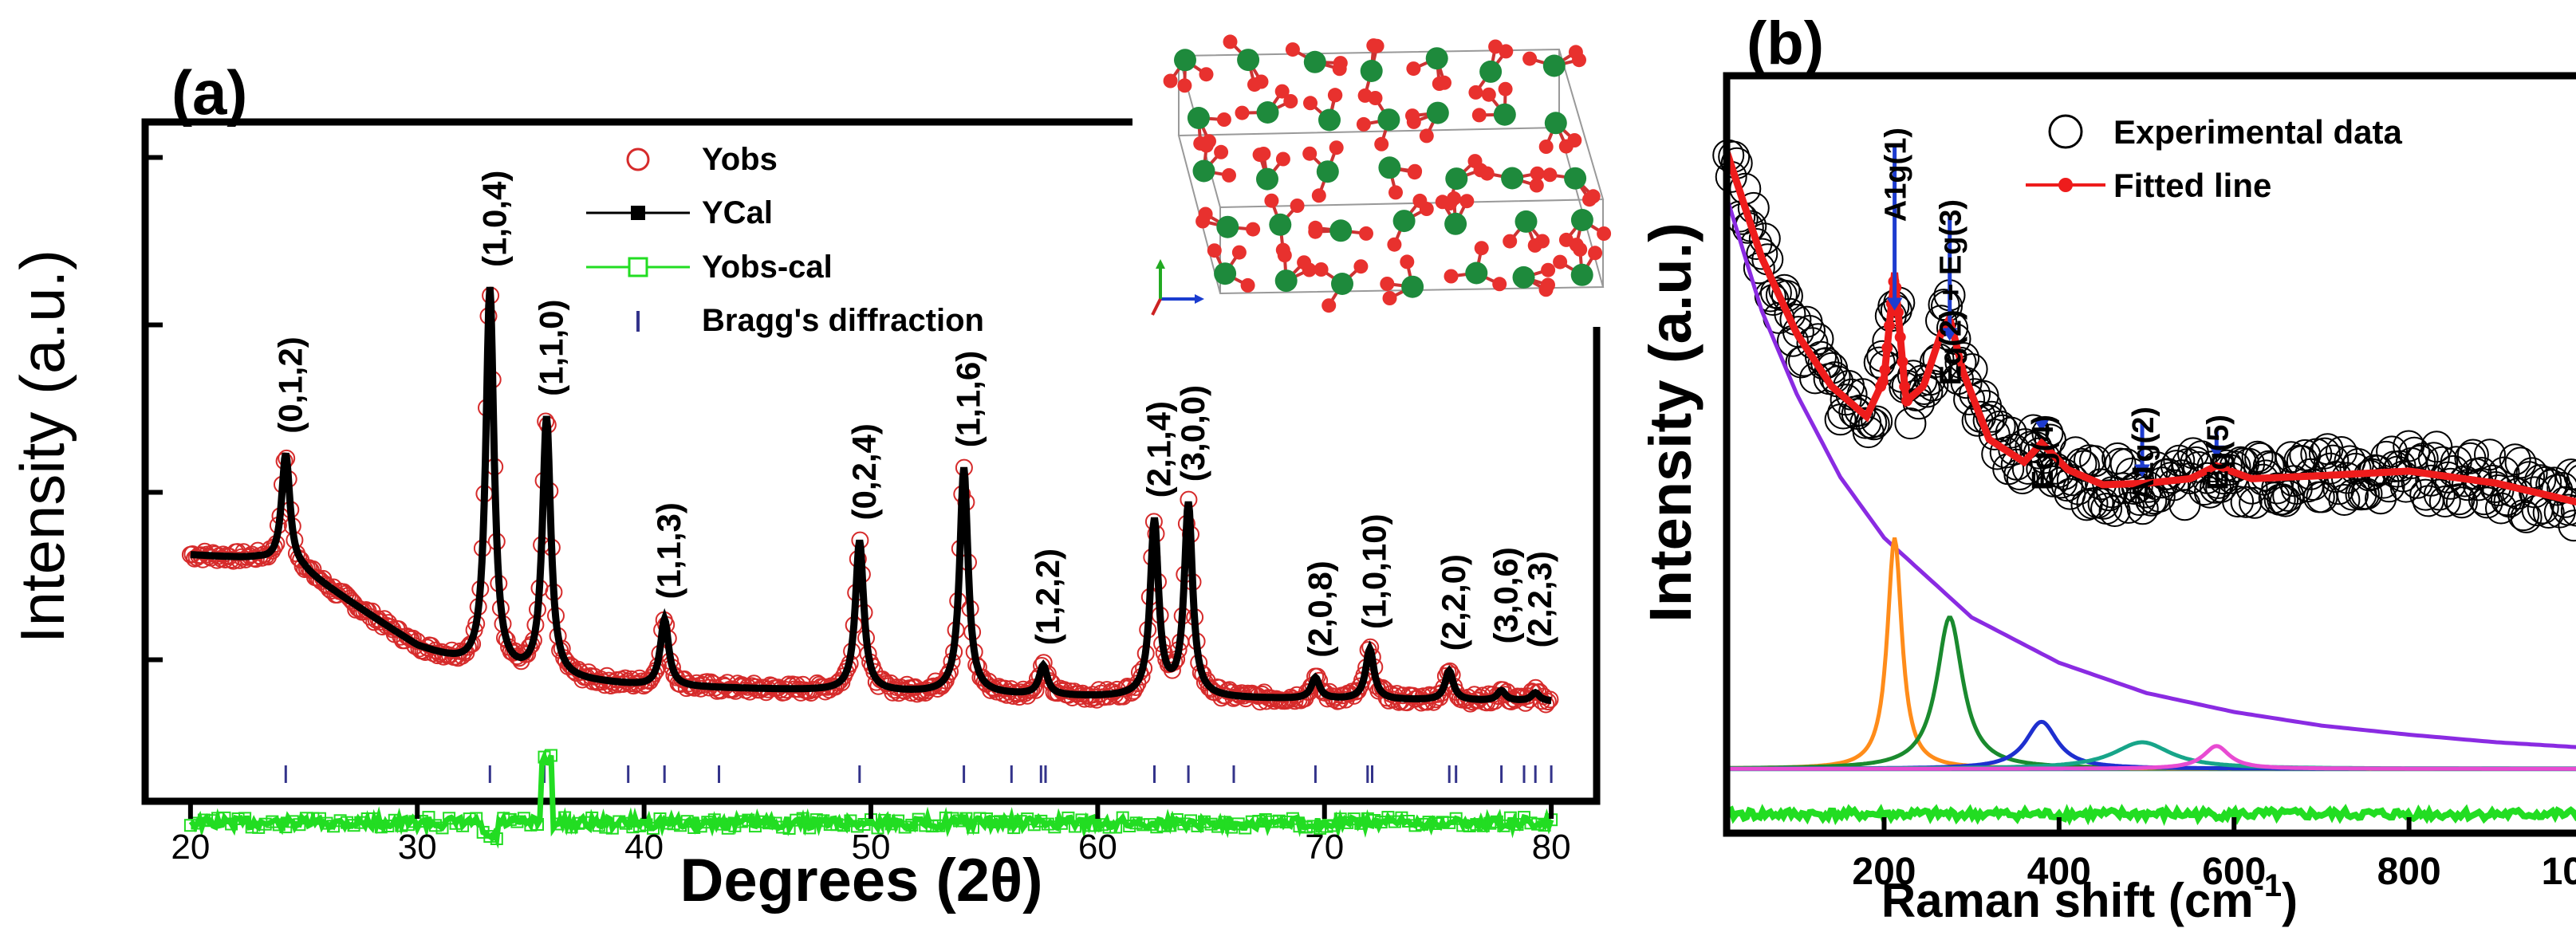 Image resolution: width=2576 pixels, height=936 pixels. Describe the element at coordinates (767, 267) in the screenshot. I see `legend-yobscal-label: Yobs-cal` at that location.